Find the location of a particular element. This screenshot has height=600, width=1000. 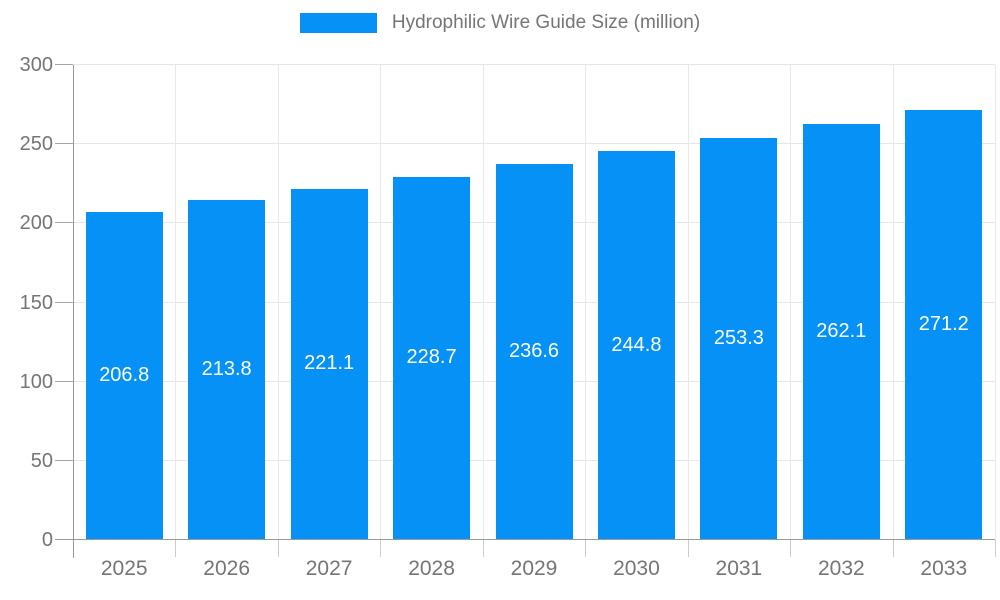

bar: 244.8 is located at coordinates (636, 345).